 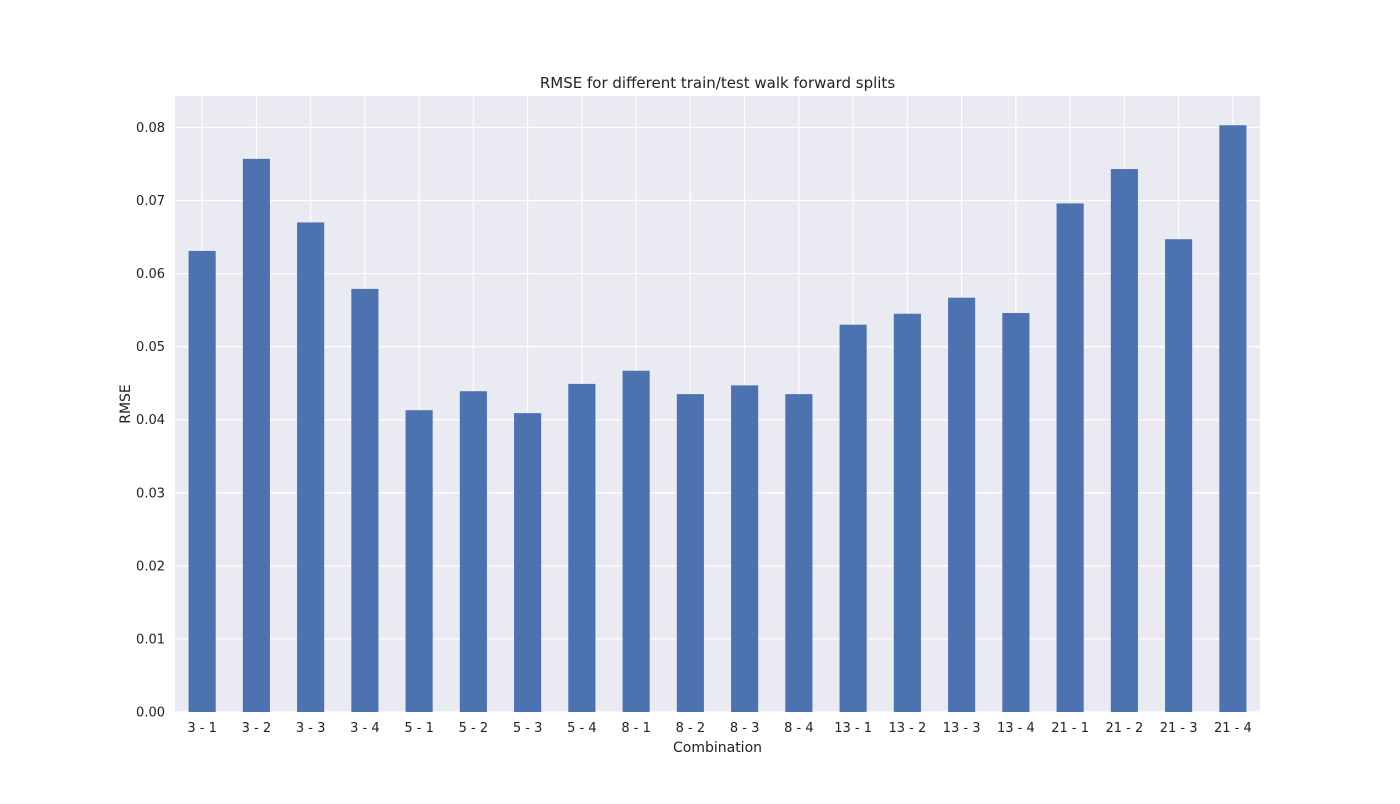 I want to click on y-tick-label: 0.05, so click(x=150, y=347).